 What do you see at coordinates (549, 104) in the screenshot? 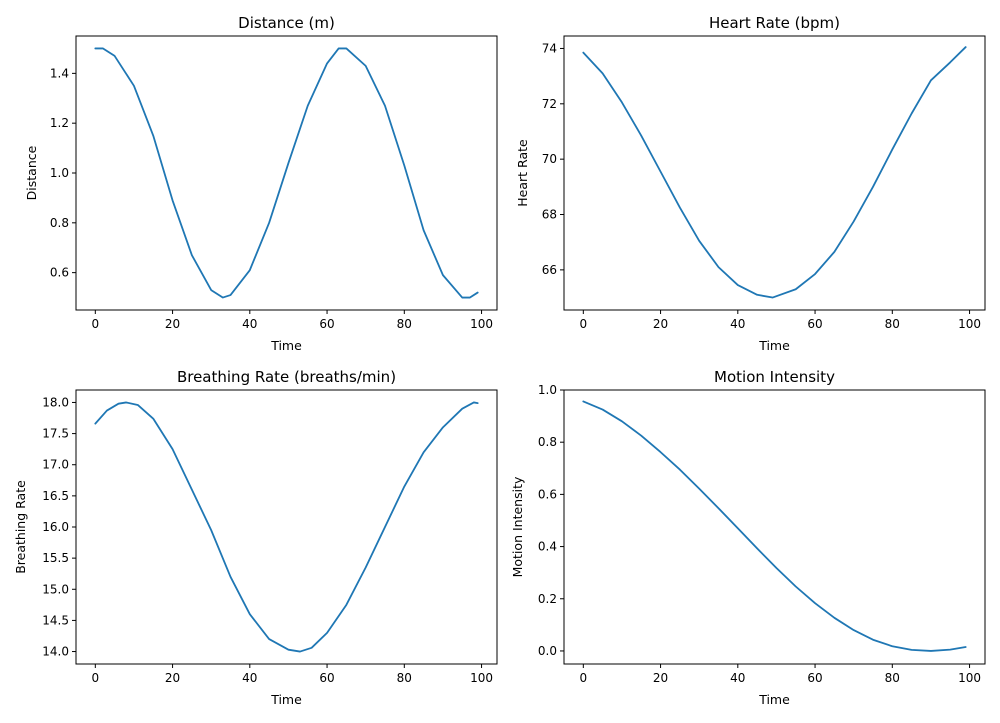
I see `y-tick-label: 72` at bounding box center [549, 104].